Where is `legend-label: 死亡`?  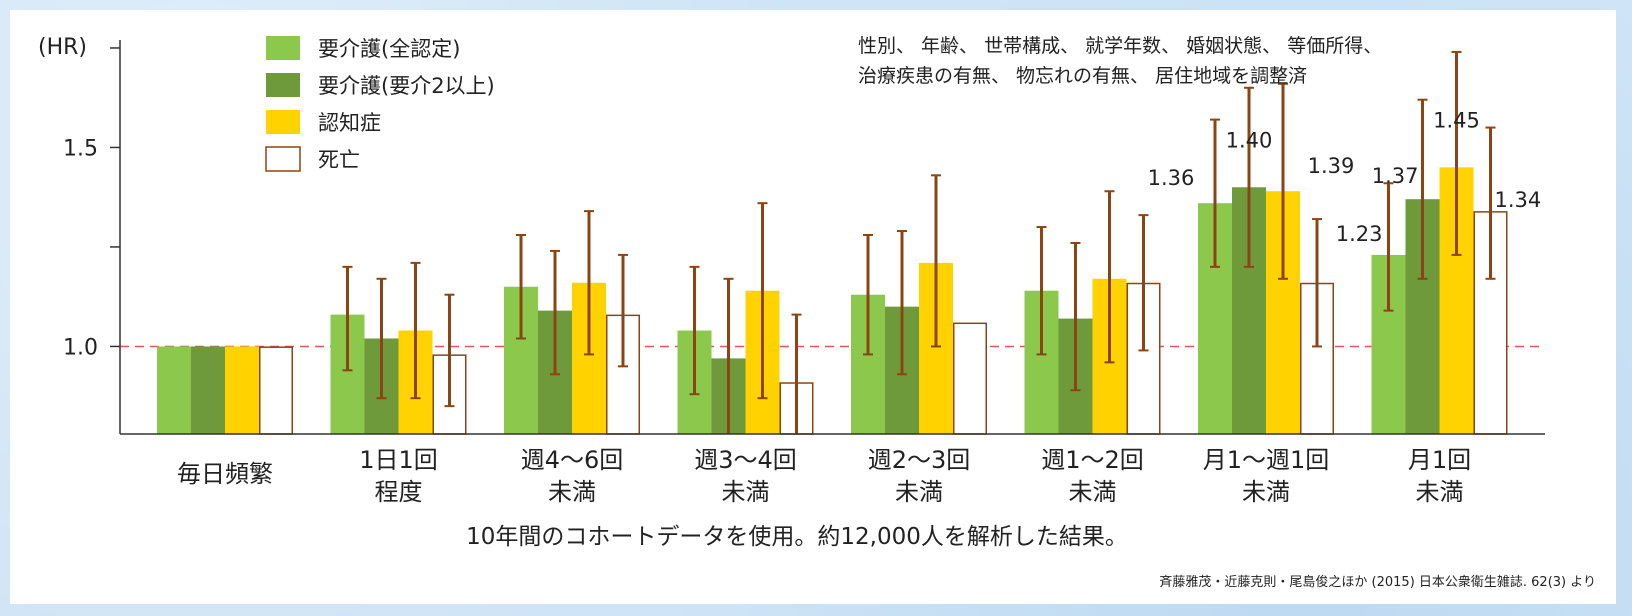
legend-label: 死亡 is located at coordinates (339, 160).